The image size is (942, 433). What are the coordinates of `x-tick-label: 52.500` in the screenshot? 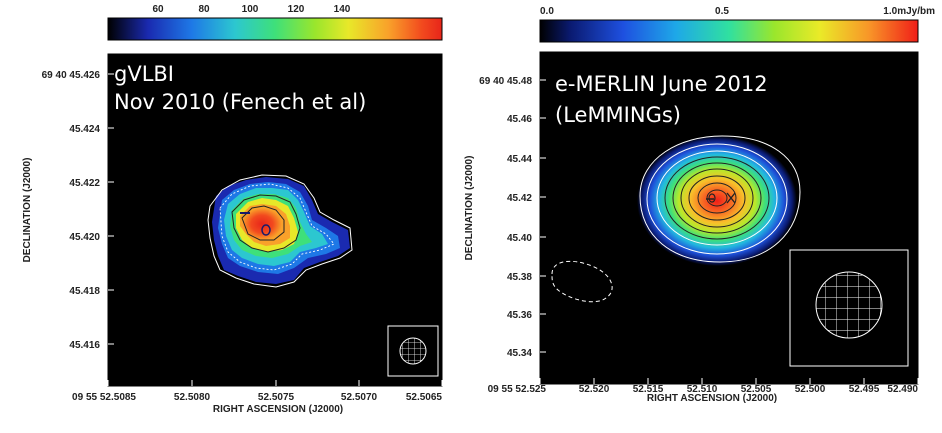 It's located at (810, 389).